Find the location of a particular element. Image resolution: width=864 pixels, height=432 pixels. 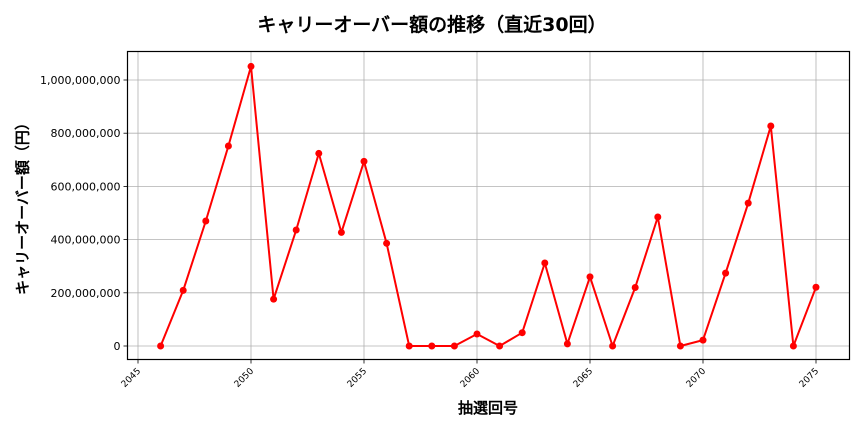

x-axis-label: 抽選回号 is located at coordinates (488, 408).